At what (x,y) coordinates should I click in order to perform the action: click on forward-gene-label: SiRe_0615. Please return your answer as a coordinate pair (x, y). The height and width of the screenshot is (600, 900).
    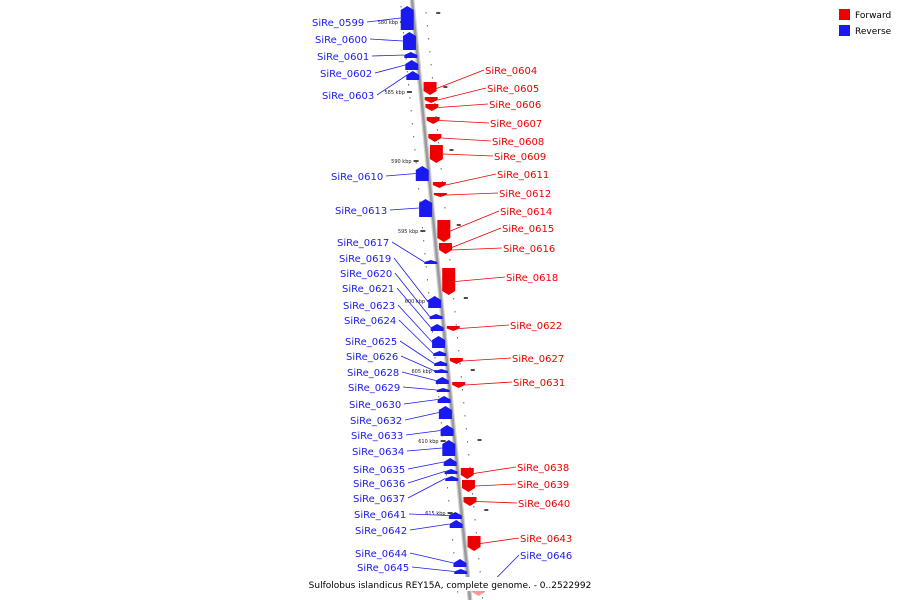
    Looking at the image, I should click on (528, 229).